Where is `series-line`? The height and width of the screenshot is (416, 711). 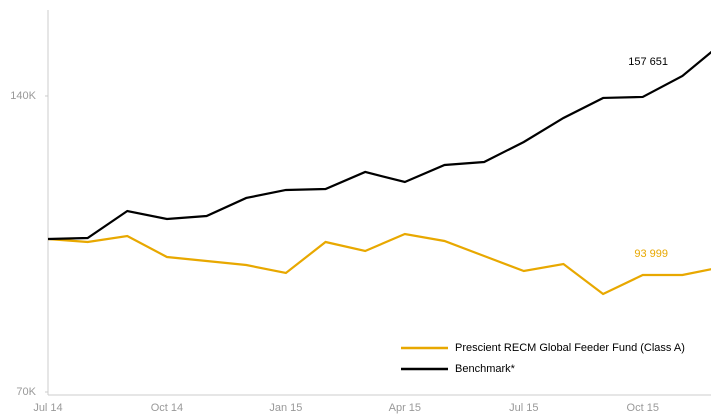 series-line is located at coordinates (379, 264).